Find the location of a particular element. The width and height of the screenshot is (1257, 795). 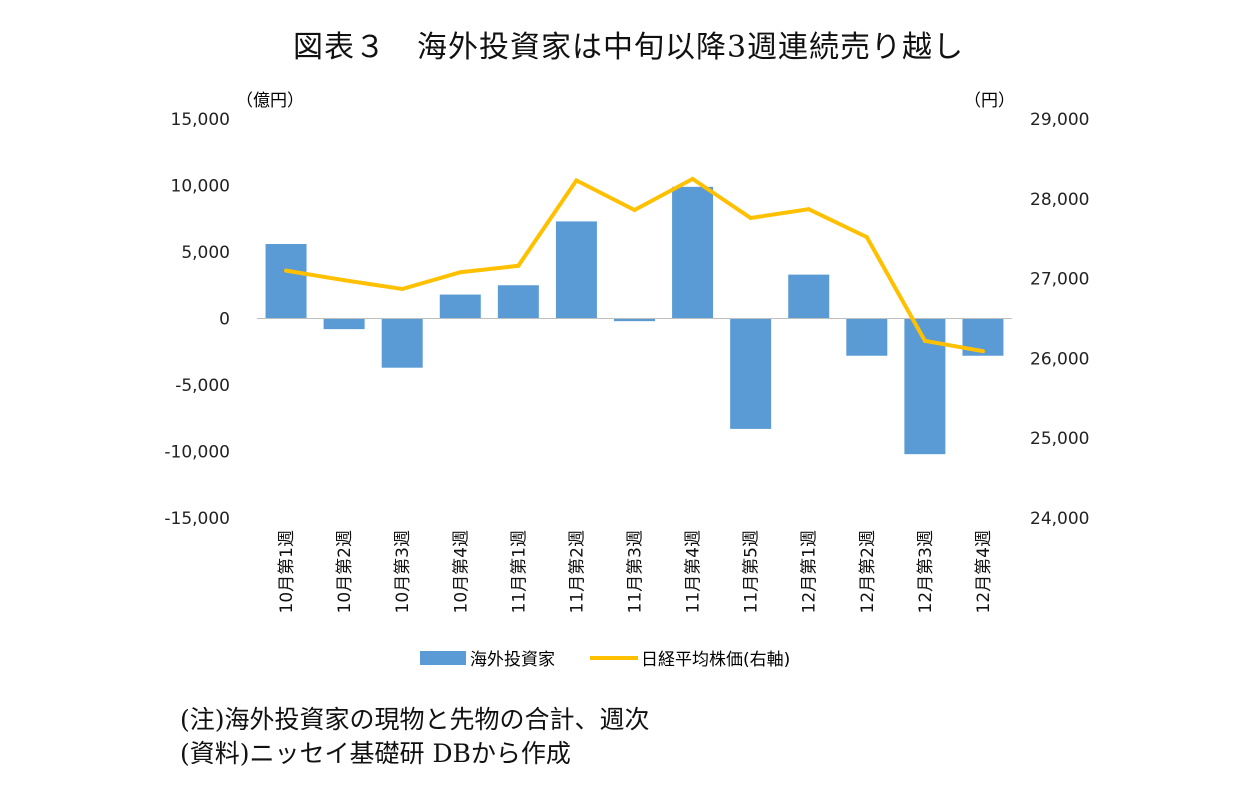

category-label: 10月第2週 is located at coordinates (345, 571).